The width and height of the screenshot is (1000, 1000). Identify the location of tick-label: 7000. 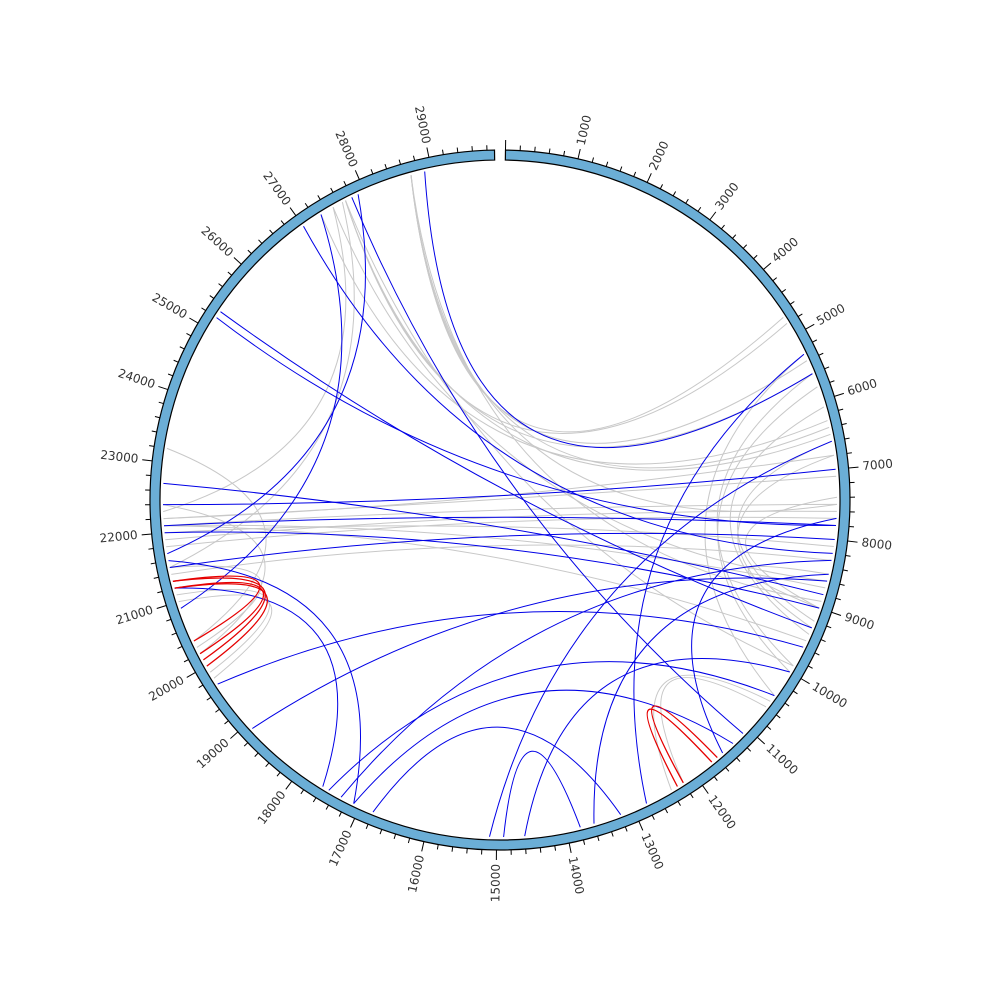
(878, 464).